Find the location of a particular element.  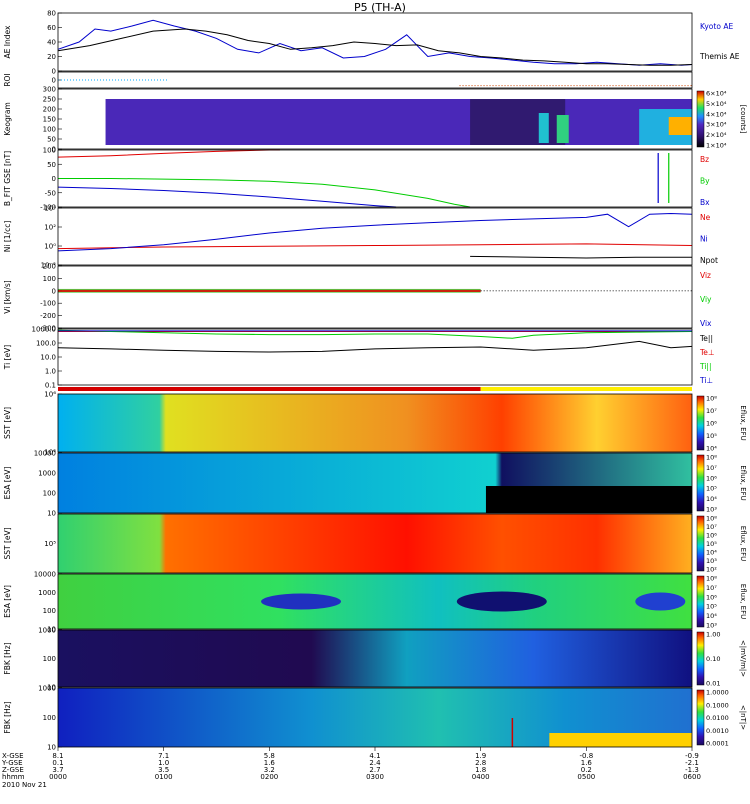

density-legend-0: Ne is located at coordinates (705, 217).